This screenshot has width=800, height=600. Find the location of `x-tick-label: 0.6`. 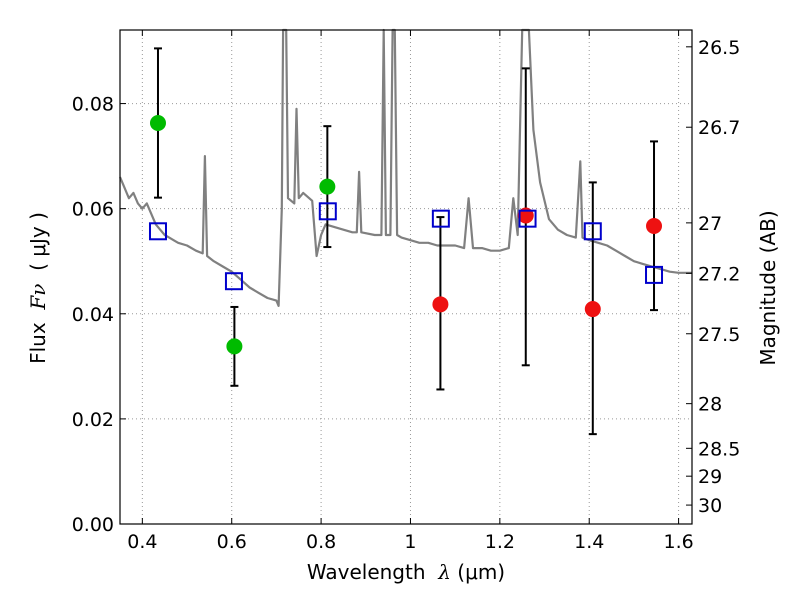

x-tick-label: 0.6 is located at coordinates (232, 542).